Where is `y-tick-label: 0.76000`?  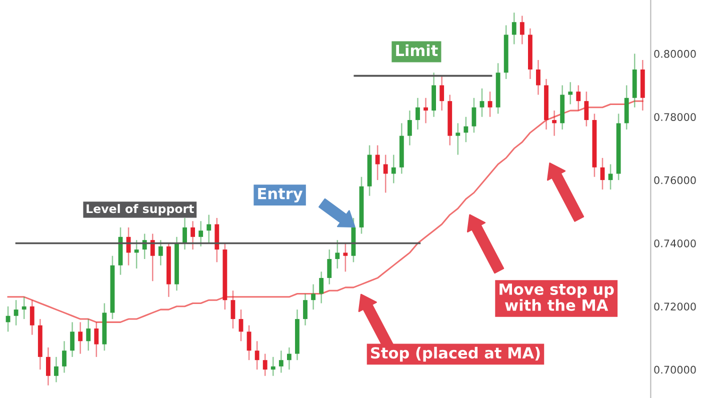
y-tick-label: 0.76000 is located at coordinates (675, 180).